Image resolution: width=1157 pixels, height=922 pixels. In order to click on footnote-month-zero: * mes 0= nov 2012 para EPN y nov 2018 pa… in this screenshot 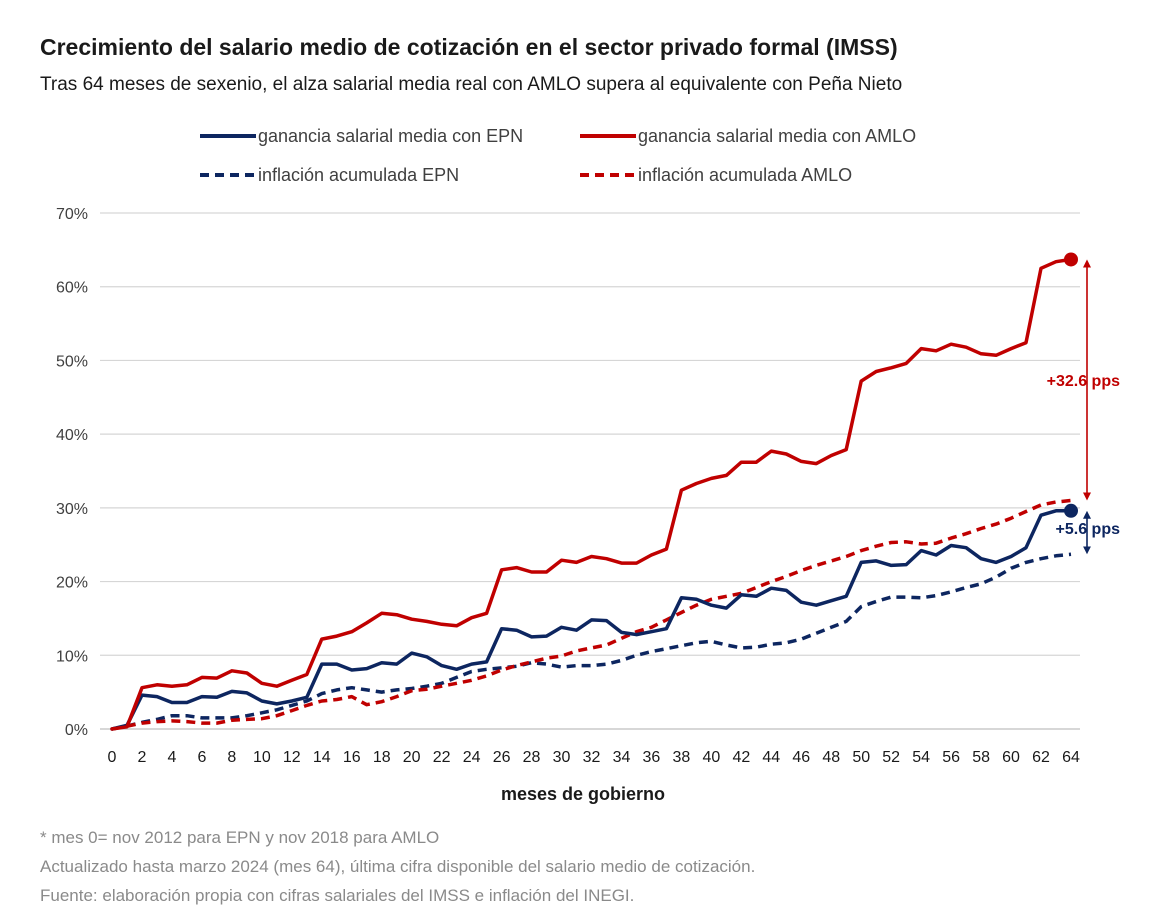, I will do `click(240, 837)`.